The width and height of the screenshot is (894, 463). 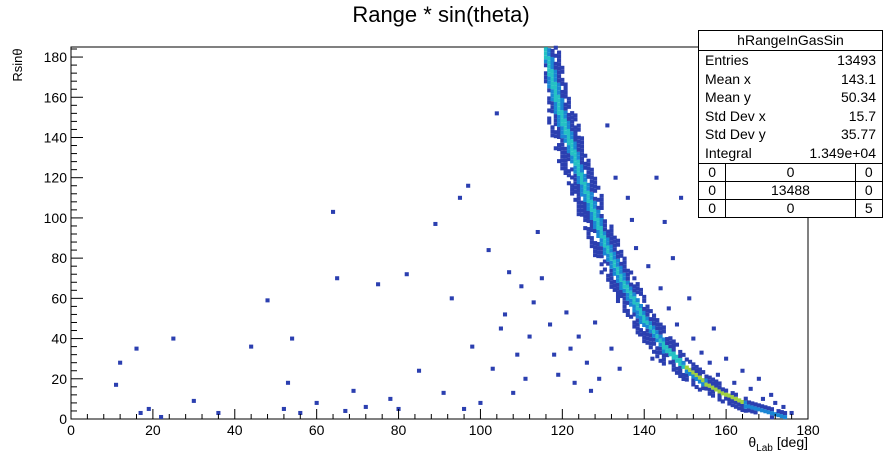 What do you see at coordinates (726, 430) in the screenshot?
I see `x-tick-label: 160` at bounding box center [726, 430].